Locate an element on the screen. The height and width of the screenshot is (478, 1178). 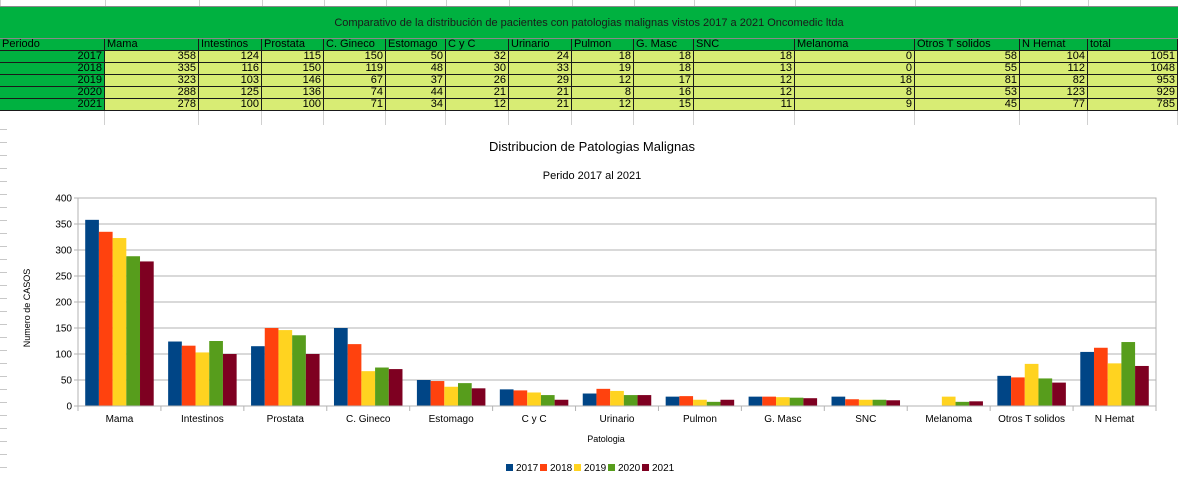
bar-2020-otros-t-solidos is located at coordinates (1045, 392).